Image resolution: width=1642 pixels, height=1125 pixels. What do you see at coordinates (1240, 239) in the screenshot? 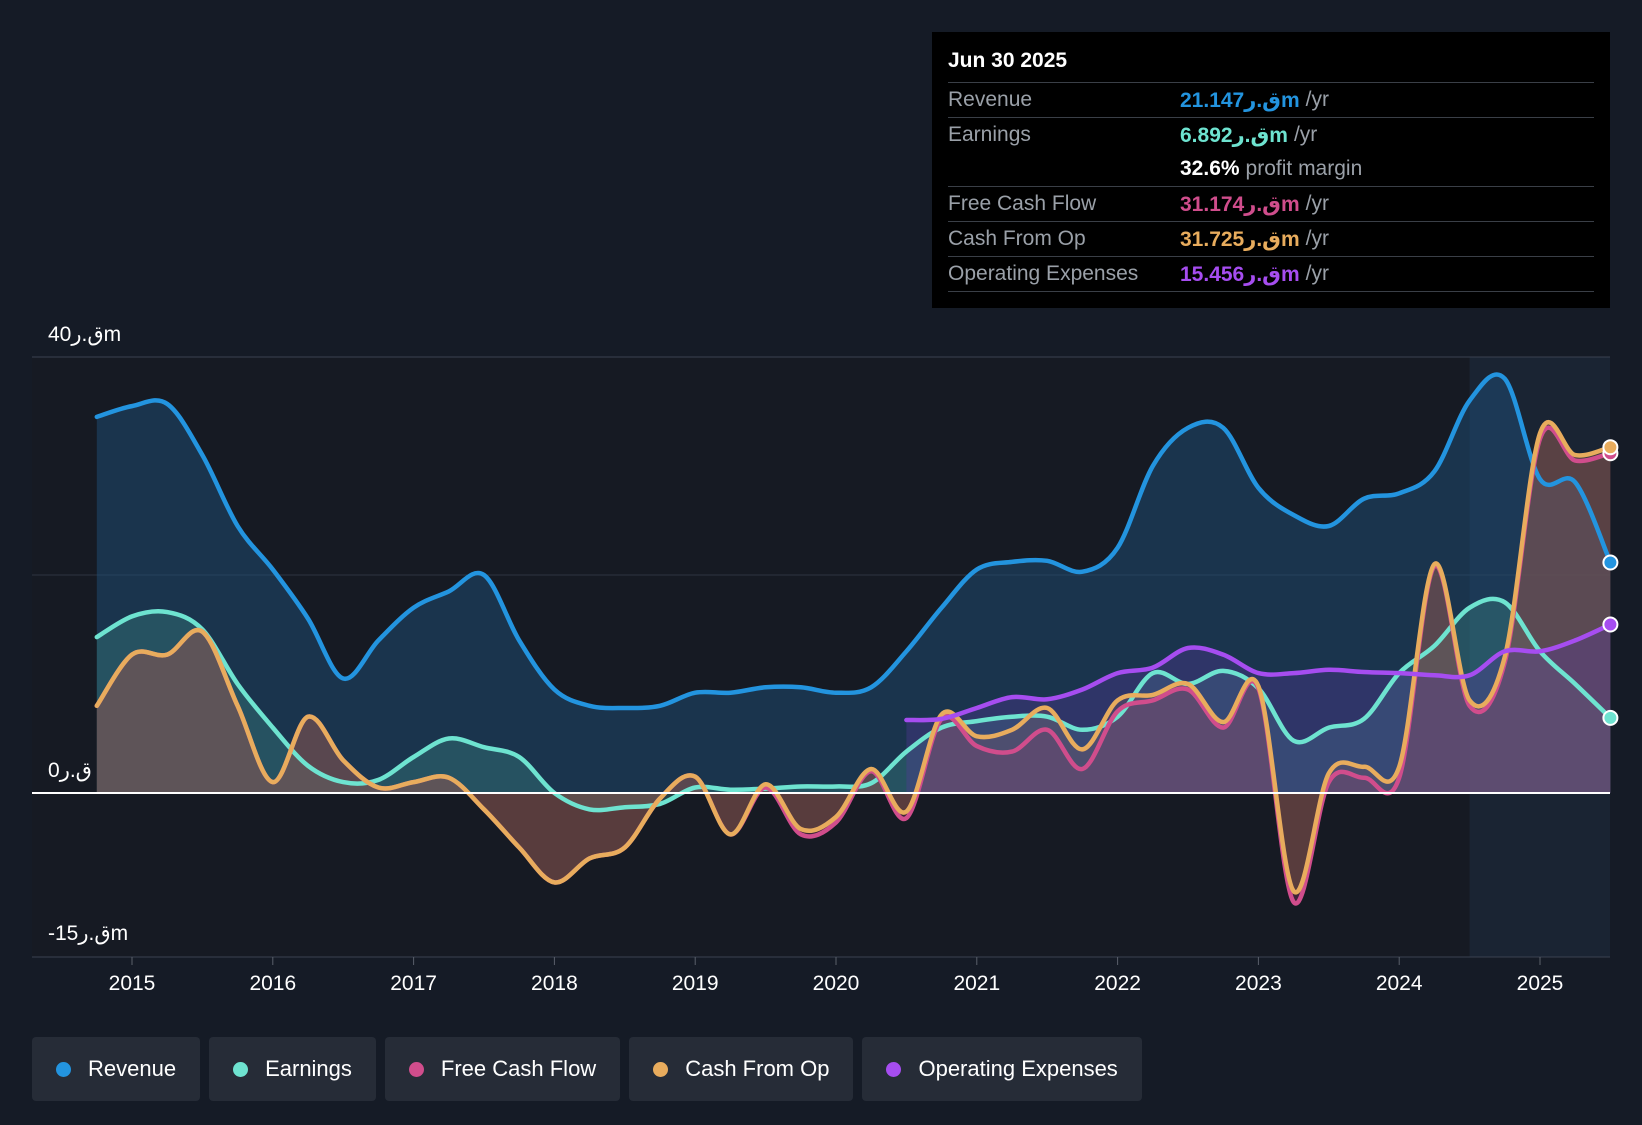
I see `tooltip-value: 31.725ق.رm` at bounding box center [1240, 239].